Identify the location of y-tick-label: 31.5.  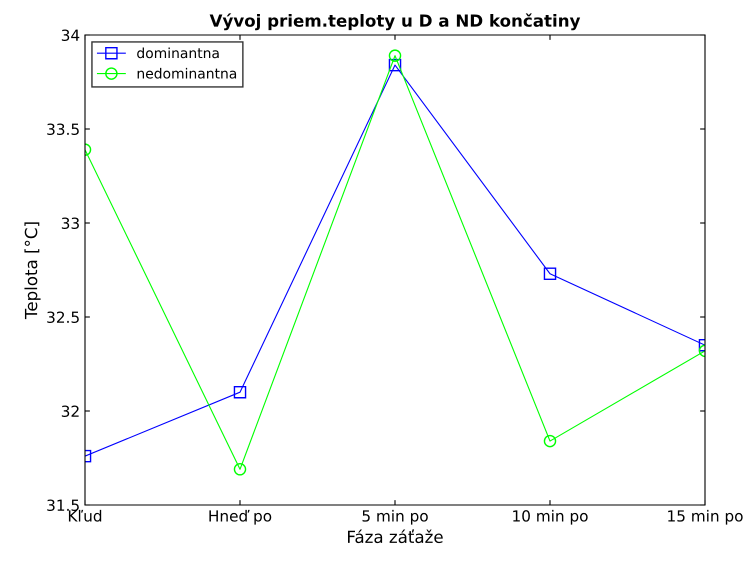
(63, 505).